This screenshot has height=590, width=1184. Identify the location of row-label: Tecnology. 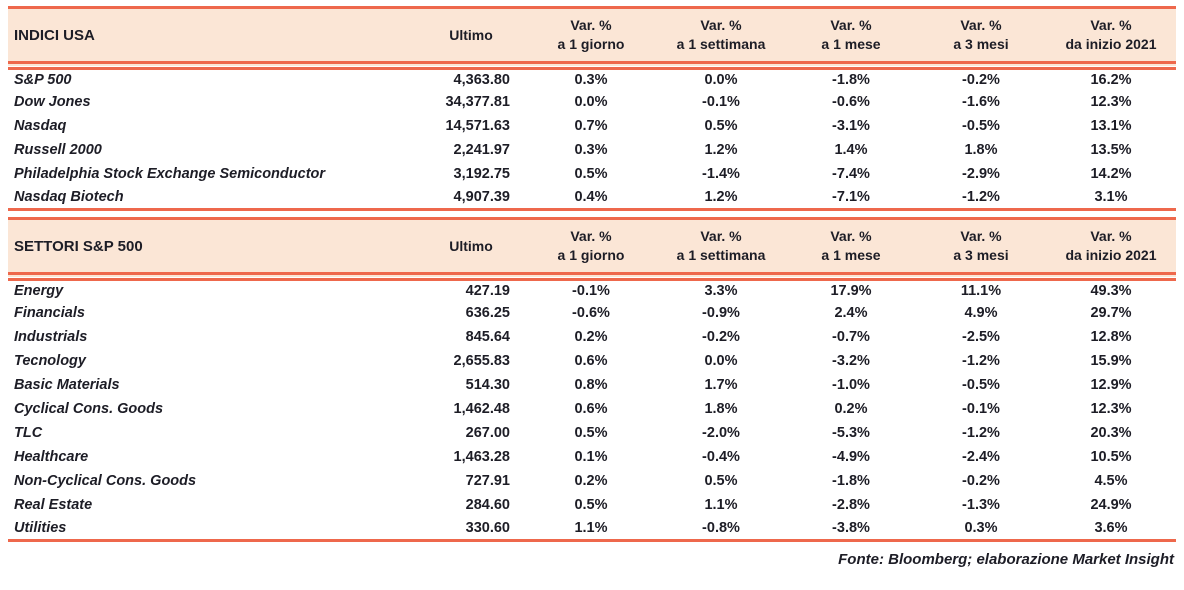
(50, 360).